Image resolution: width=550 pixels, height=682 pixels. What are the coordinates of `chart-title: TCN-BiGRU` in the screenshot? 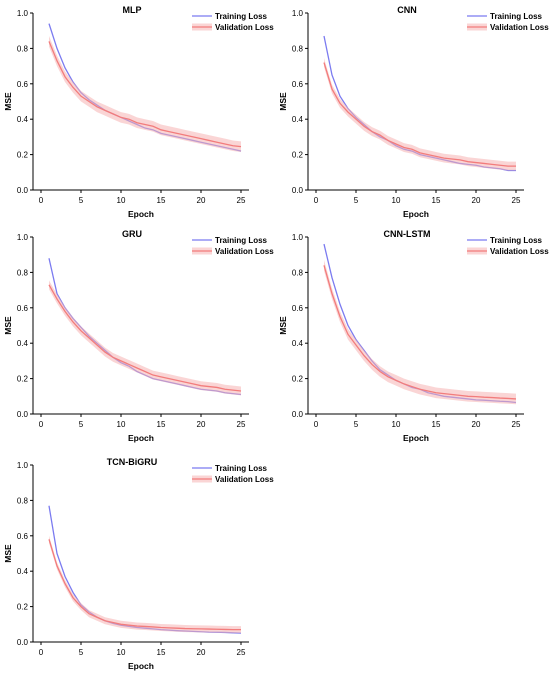 It's located at (132, 462).